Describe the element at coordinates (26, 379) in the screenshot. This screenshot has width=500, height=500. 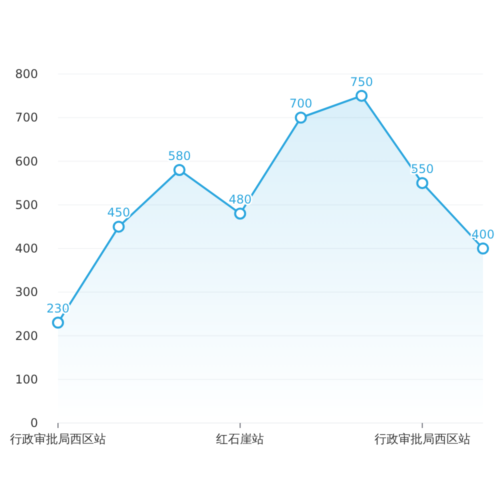
I see `y-tick-label: 100` at that location.